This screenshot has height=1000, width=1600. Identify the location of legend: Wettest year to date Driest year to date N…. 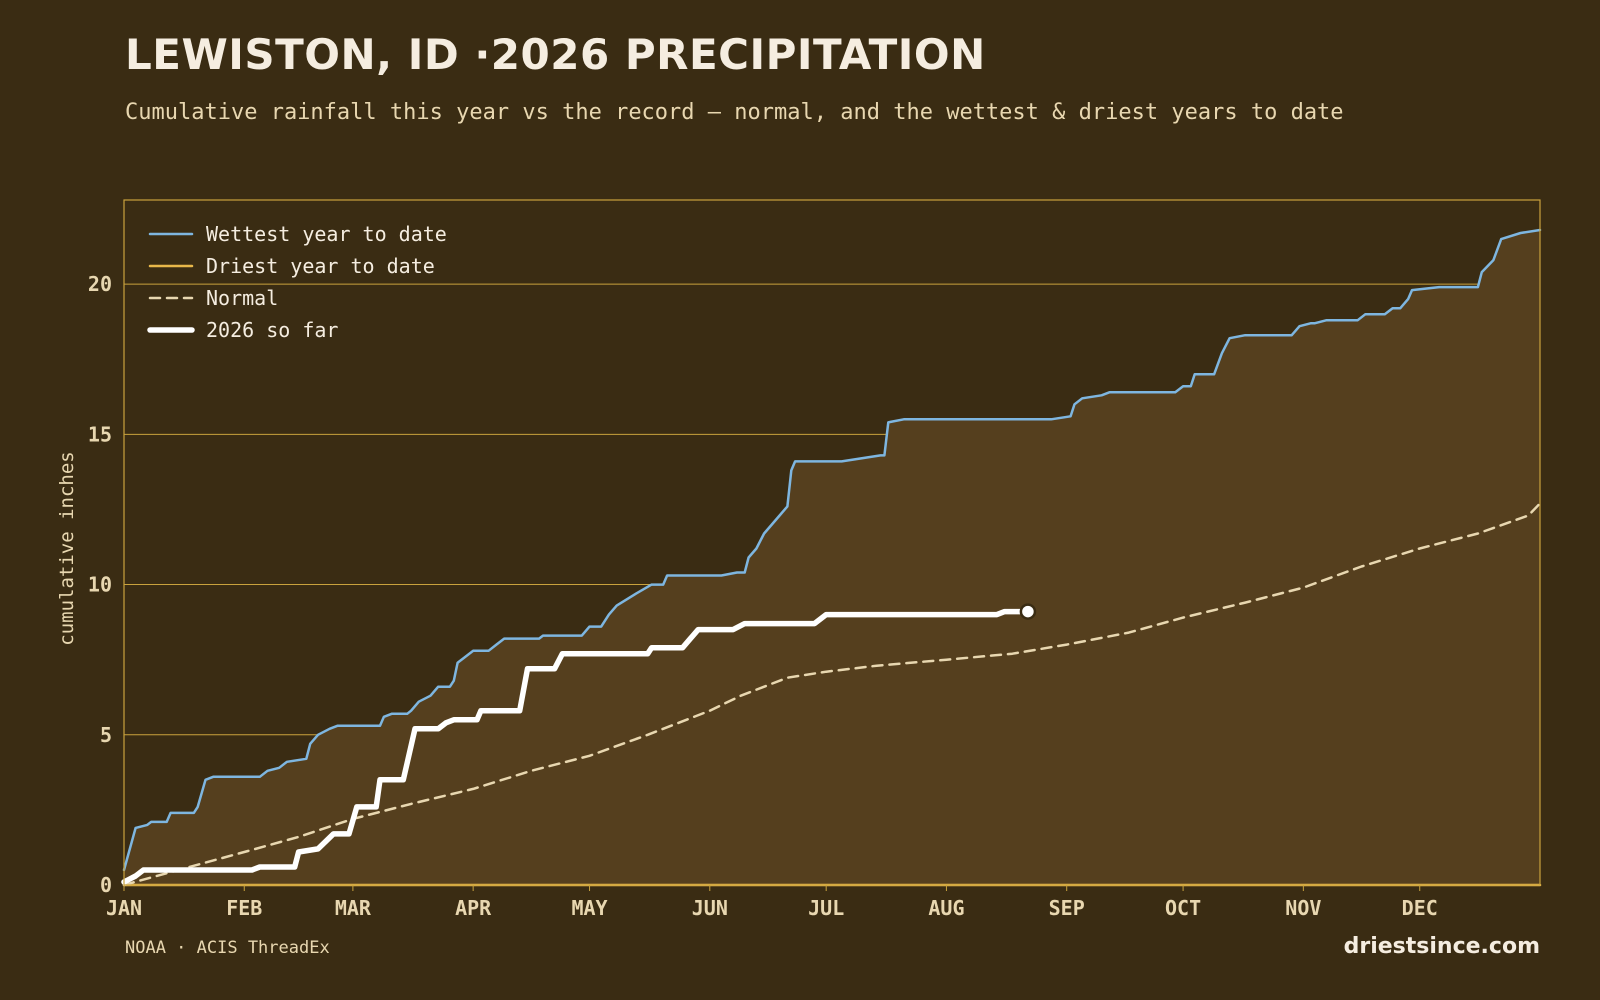
(297, 282).